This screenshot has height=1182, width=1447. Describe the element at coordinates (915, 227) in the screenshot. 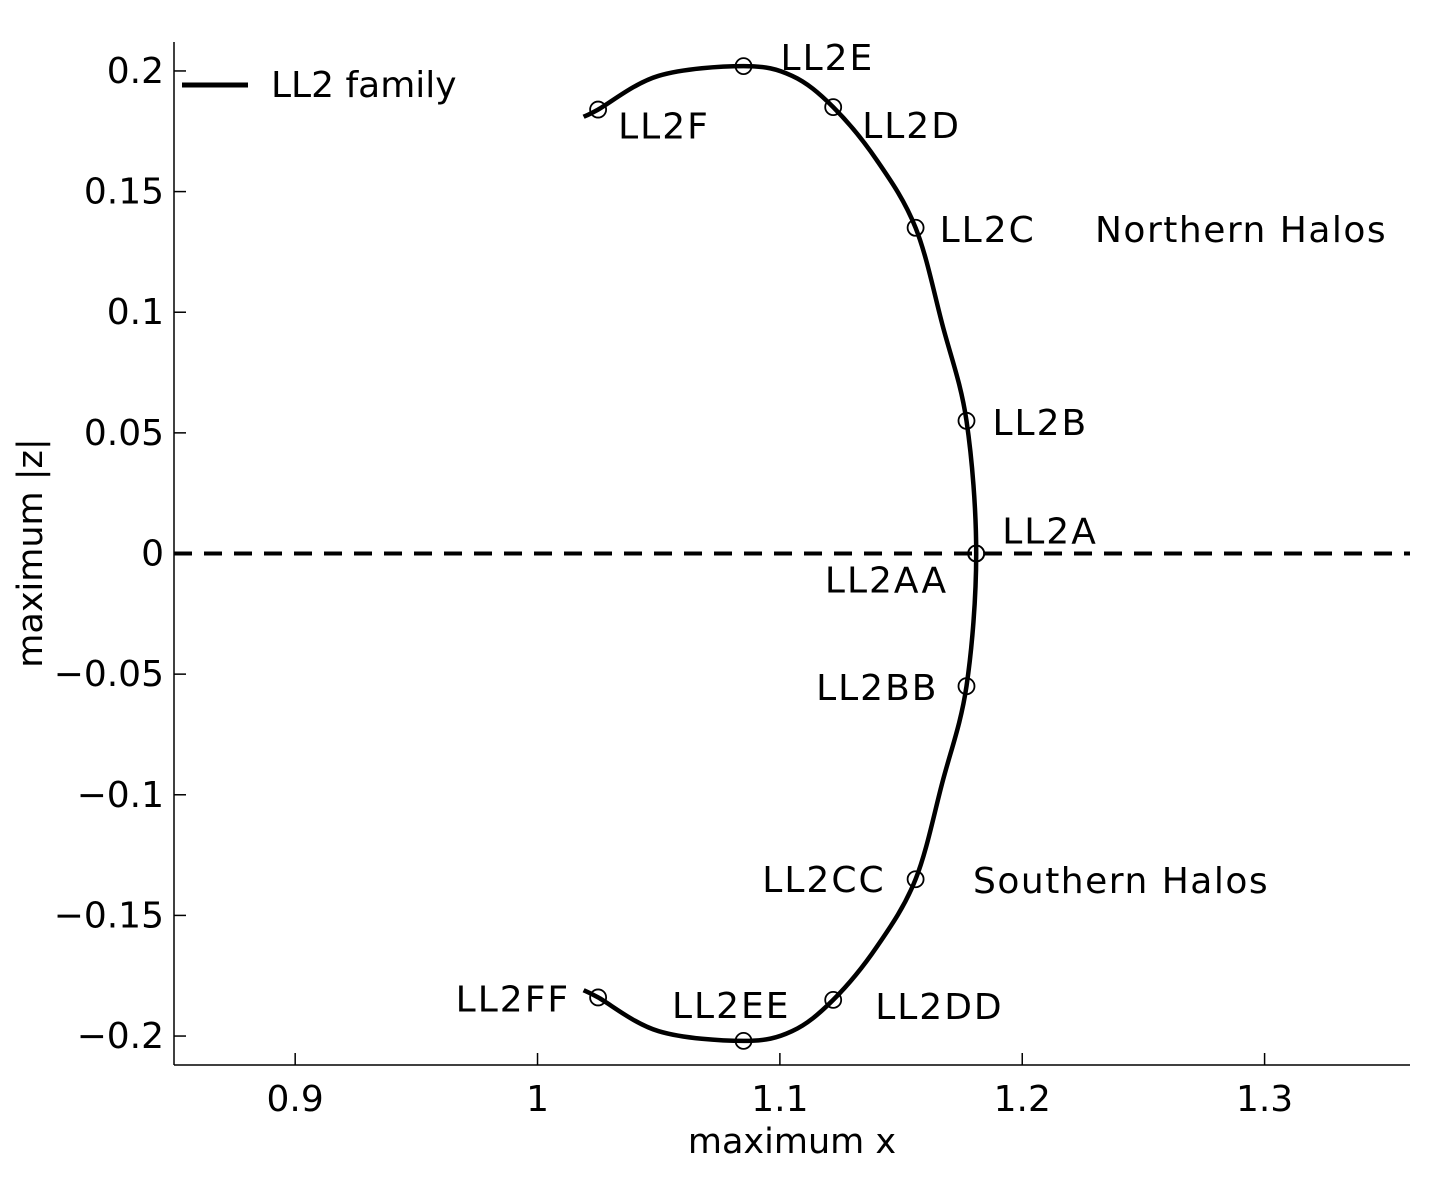

I see `point-marker-ll2c` at that location.